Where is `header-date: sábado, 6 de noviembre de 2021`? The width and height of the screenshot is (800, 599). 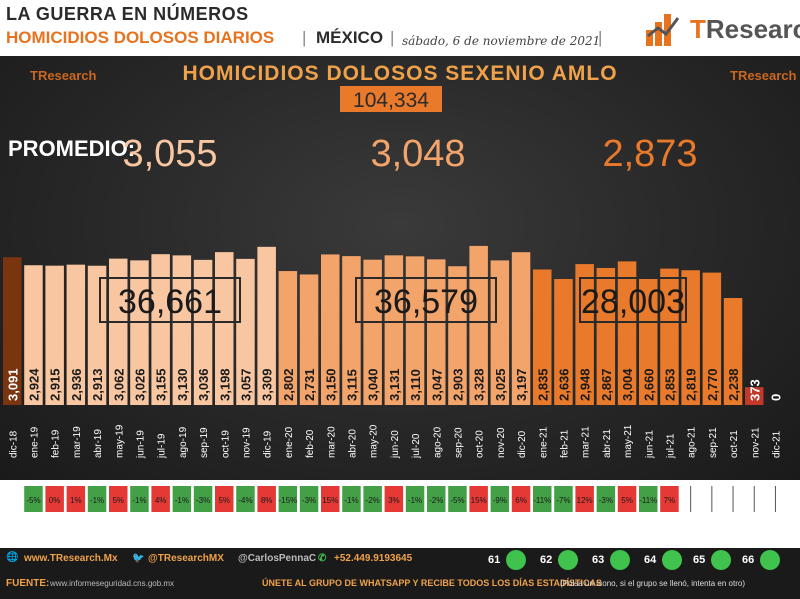
header-date: sábado, 6 de noviembre de 2021 is located at coordinates (501, 41).